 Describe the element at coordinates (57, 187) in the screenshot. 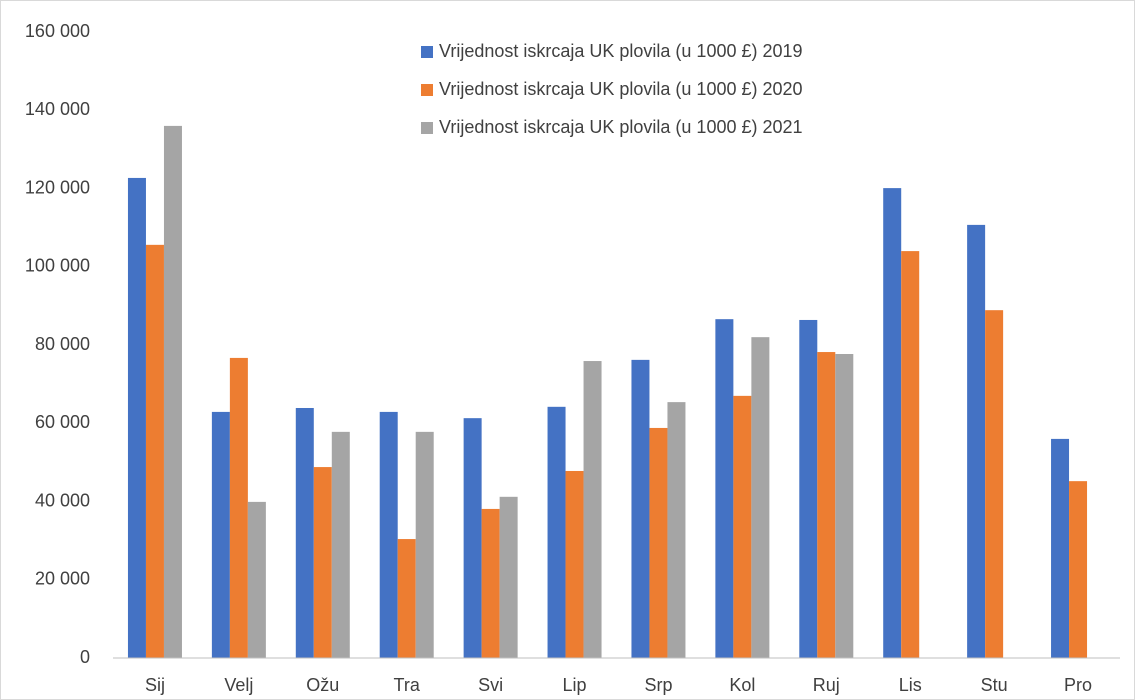

I see `y-tick-label: 120 000` at that location.